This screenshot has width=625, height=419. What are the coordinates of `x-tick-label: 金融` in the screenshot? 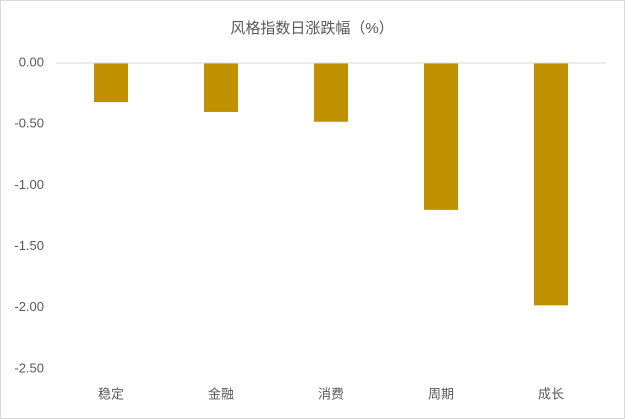 It's located at (221, 393).